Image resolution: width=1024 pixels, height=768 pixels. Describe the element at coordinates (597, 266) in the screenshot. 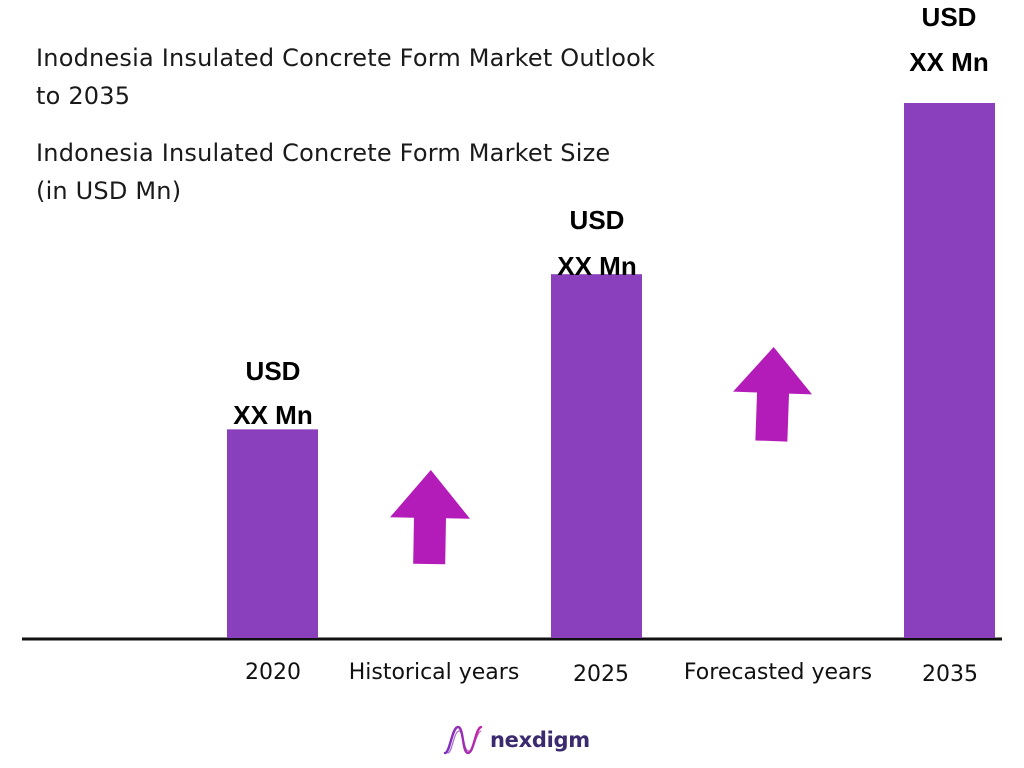

I see `bar-label-2025-line-2: XX Mn` at that location.